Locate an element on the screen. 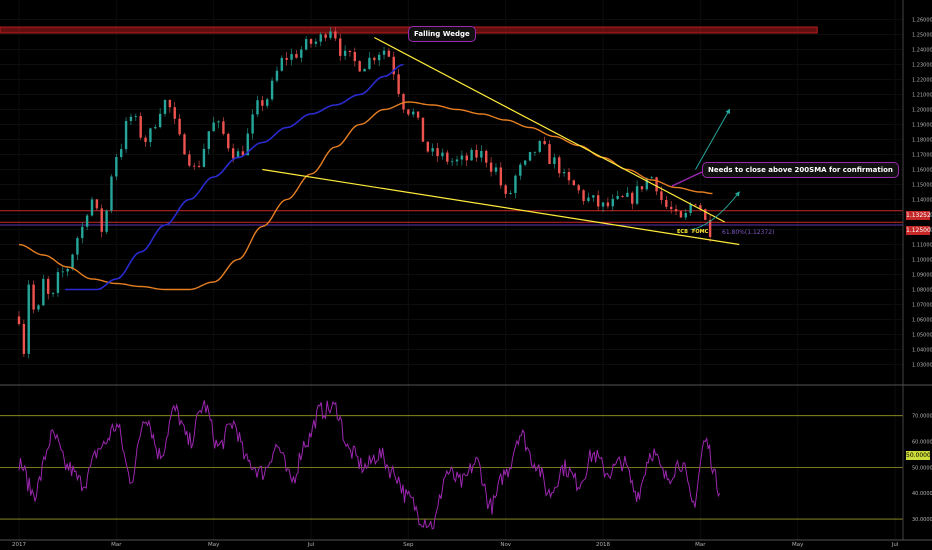 Image resolution: width=932 pixels, height=550 pixels. fomc-event-marker: FOMC is located at coordinates (700, 232).